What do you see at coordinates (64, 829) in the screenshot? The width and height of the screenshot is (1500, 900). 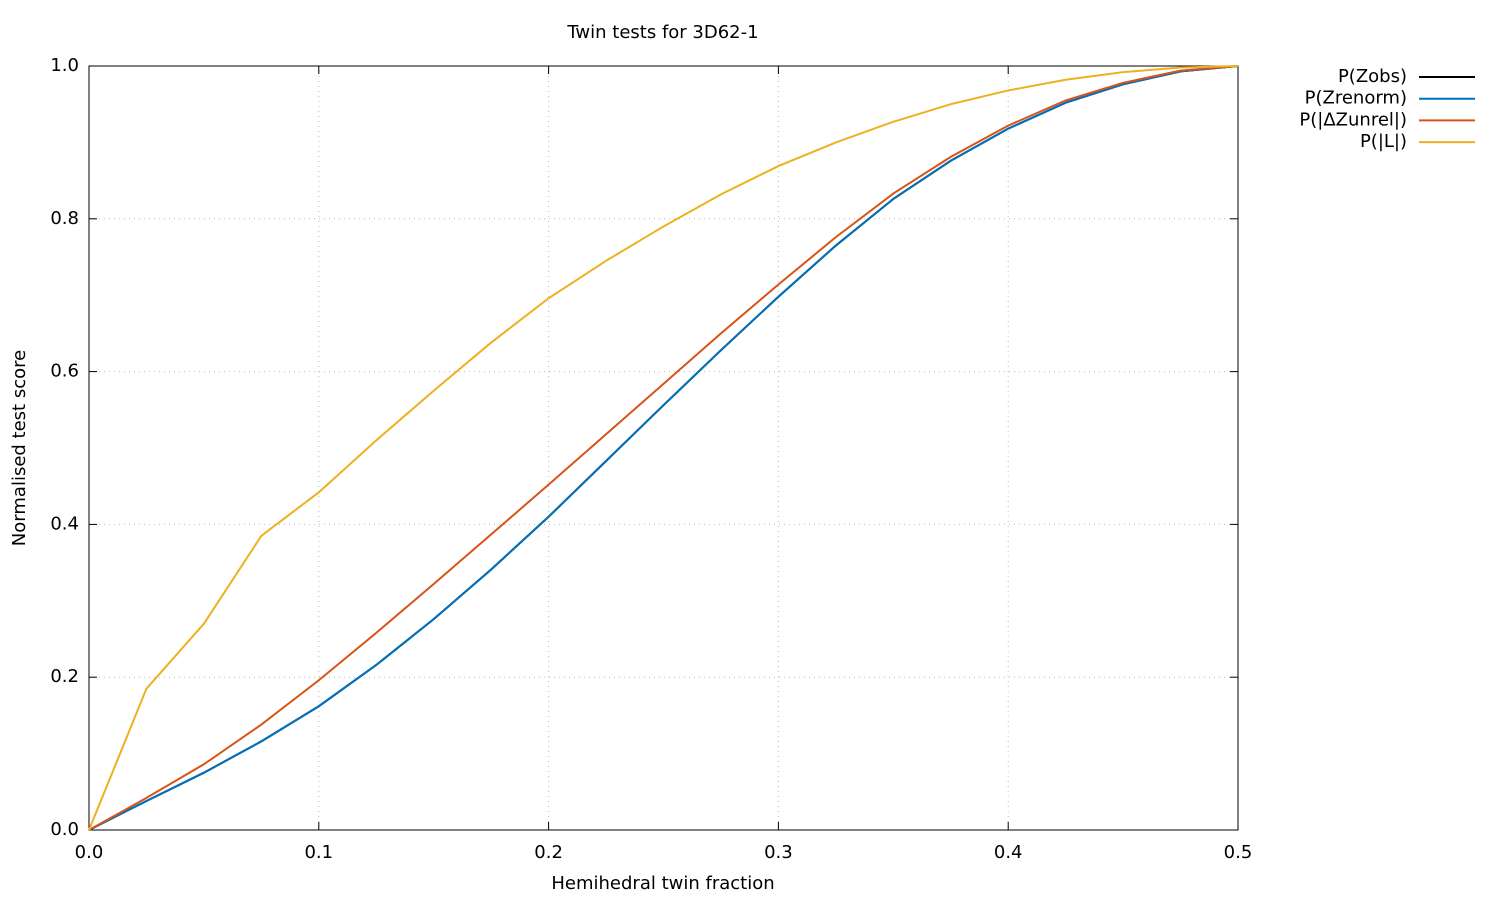 I see `y-tick-label: 0.0` at bounding box center [64, 829].